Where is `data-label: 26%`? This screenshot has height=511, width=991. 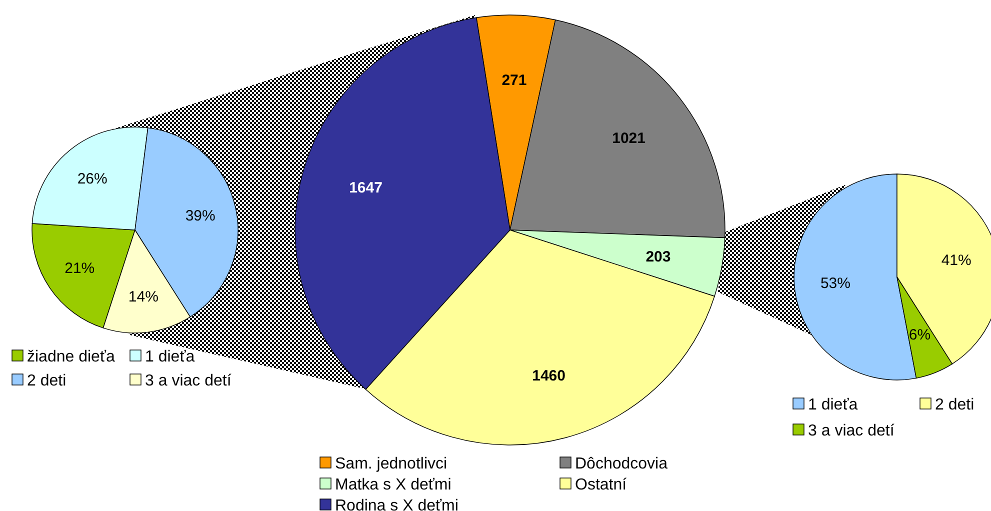 data-label: 26% is located at coordinates (92, 179).